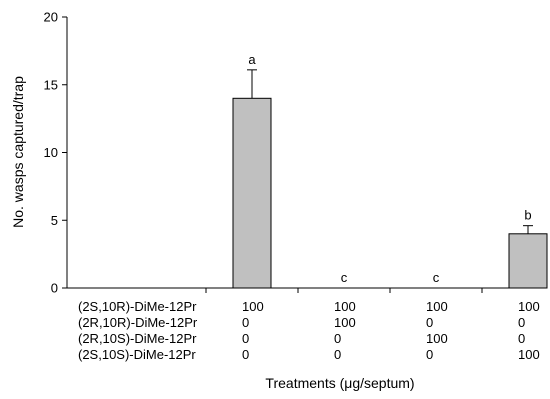  Describe the element at coordinates (252, 59) in the screenshot. I see `significance-label: a` at that location.